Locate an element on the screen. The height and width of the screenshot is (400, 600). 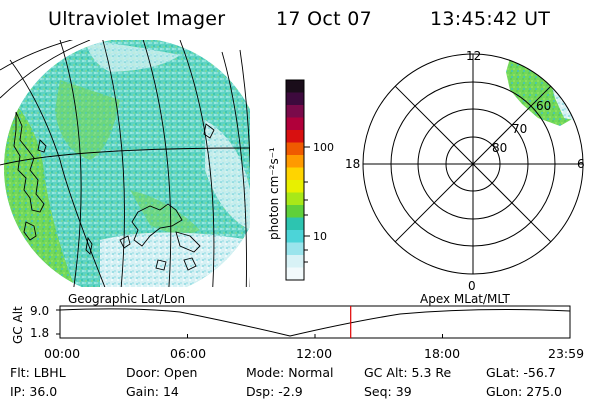
info-glon-value: 275.0 is located at coordinates (544, 391).